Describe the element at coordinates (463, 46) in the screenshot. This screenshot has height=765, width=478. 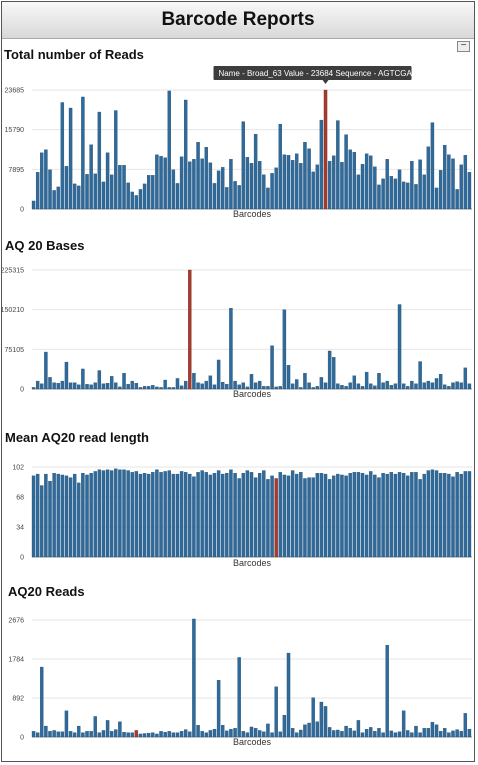
I see `collapse-button: −` at that location.